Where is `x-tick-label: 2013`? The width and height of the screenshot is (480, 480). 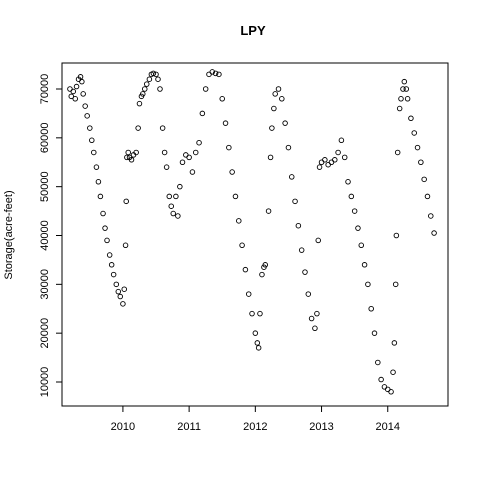
x-tick-label: 2013 is located at coordinates (321, 427).